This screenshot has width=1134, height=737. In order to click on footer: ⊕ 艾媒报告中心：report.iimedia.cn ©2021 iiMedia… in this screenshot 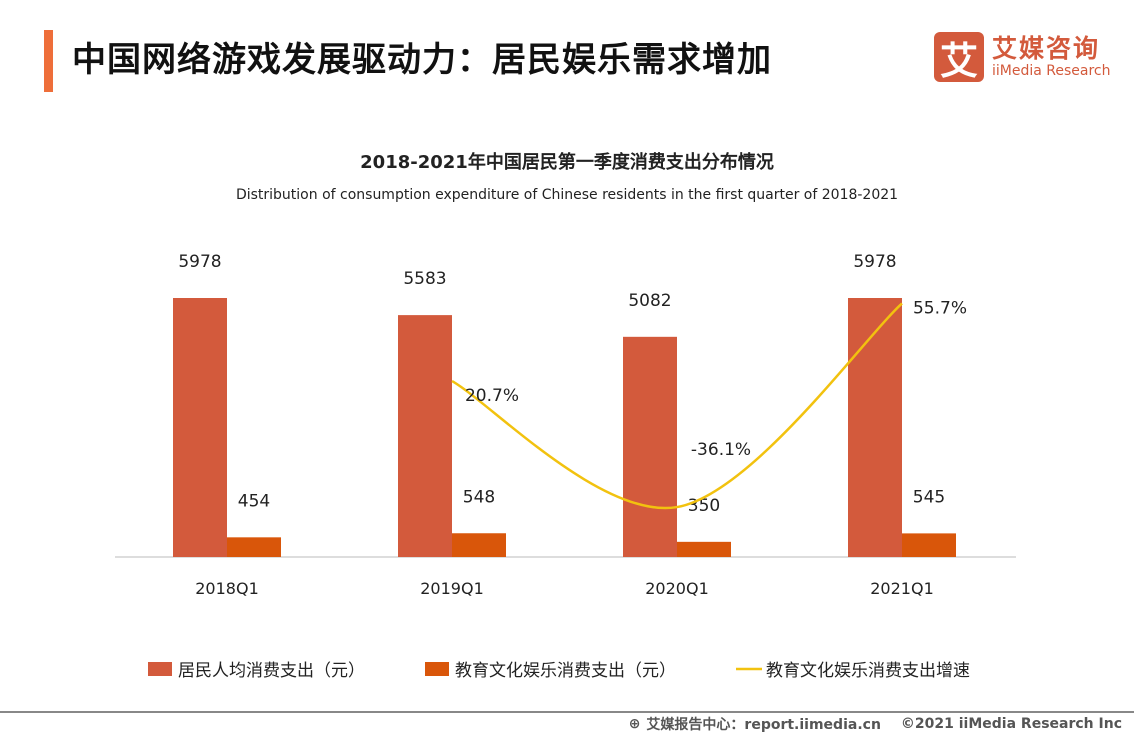, I will do `click(875, 724)`.